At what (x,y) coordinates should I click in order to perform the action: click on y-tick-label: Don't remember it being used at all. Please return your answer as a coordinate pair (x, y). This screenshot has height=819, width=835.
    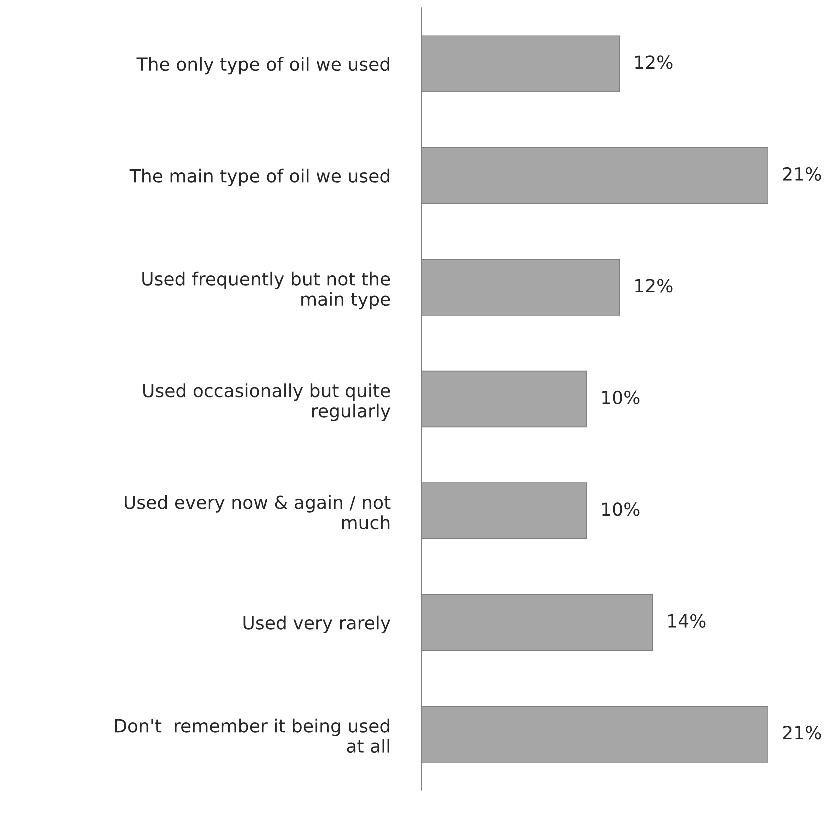
    Looking at the image, I should click on (252, 736).